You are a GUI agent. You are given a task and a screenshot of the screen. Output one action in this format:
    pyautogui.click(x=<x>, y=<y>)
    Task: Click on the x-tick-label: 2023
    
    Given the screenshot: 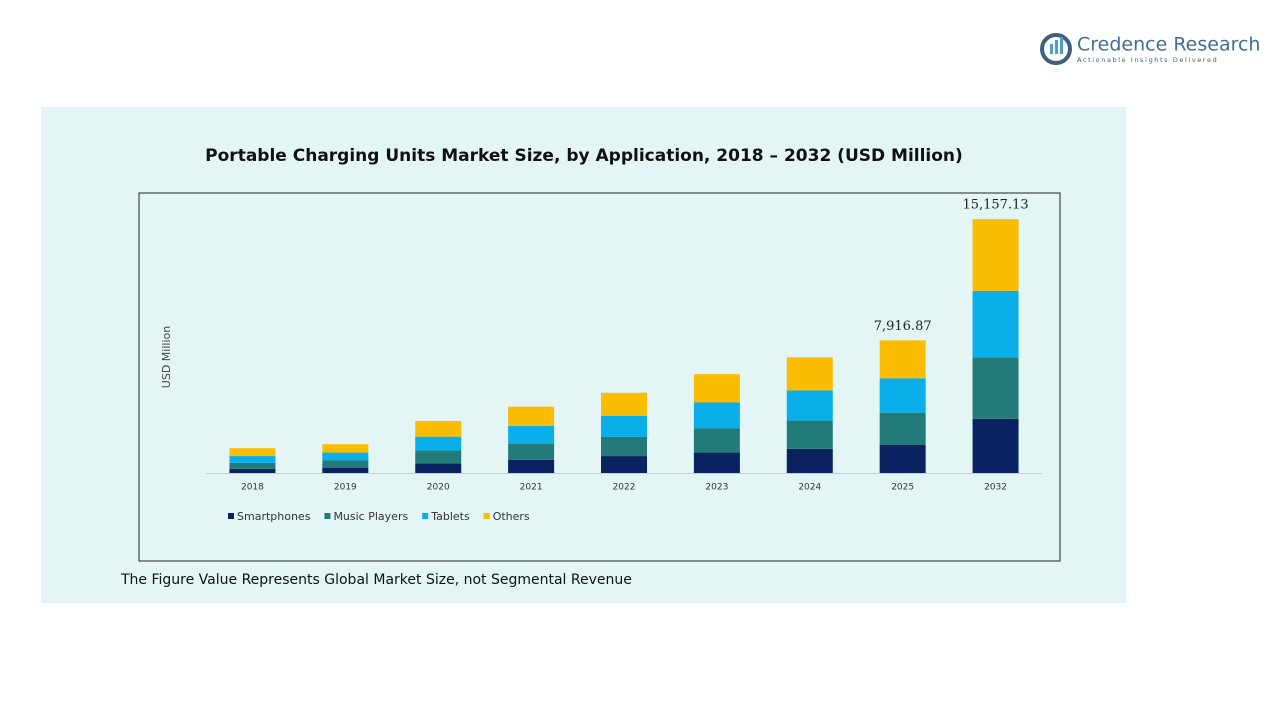 What is the action you would take?
    pyautogui.click(x=716, y=488)
    